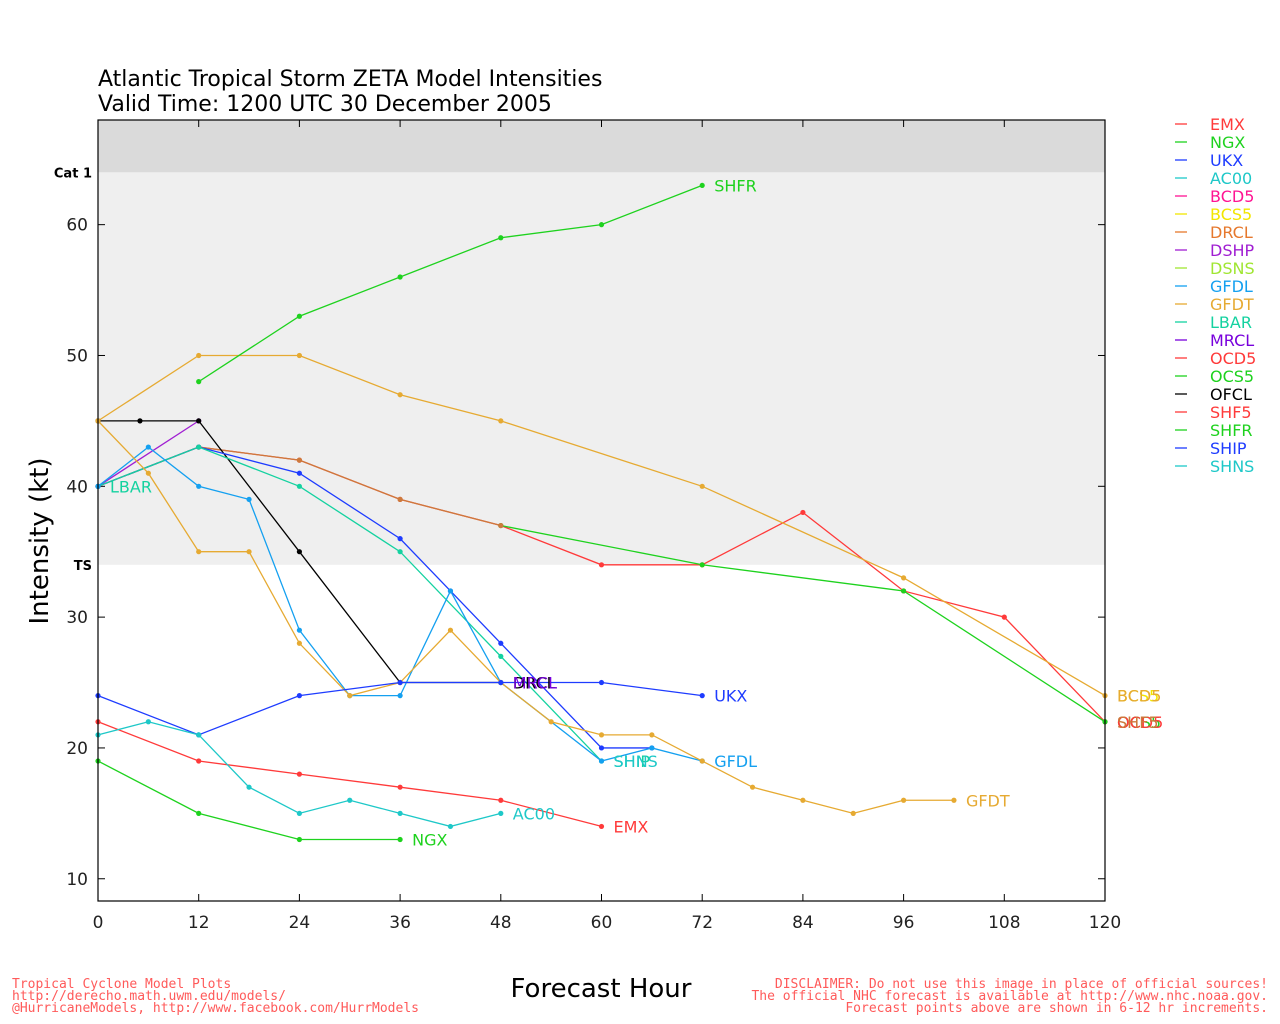  What do you see at coordinates (77, 880) in the screenshot?
I see `y-tick-label: 10` at bounding box center [77, 880].